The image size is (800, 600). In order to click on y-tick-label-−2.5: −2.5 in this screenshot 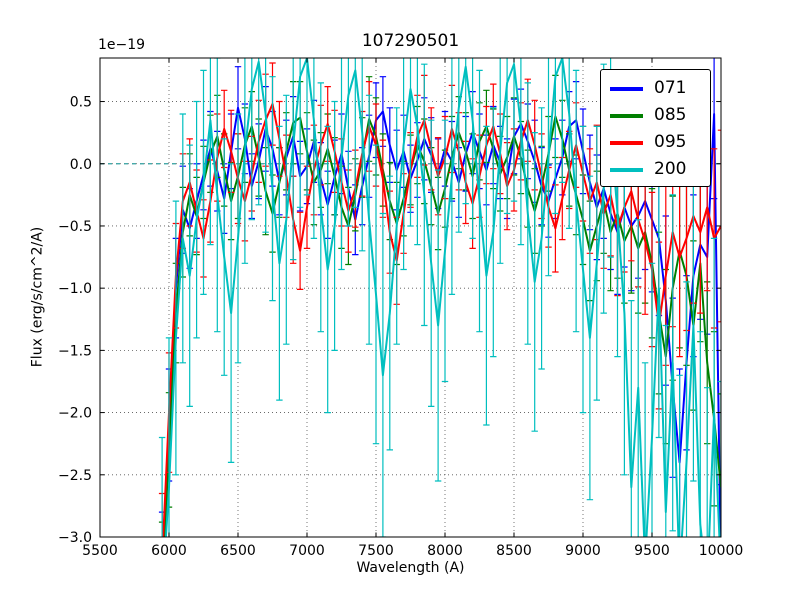, I will do `click(75, 476)`.